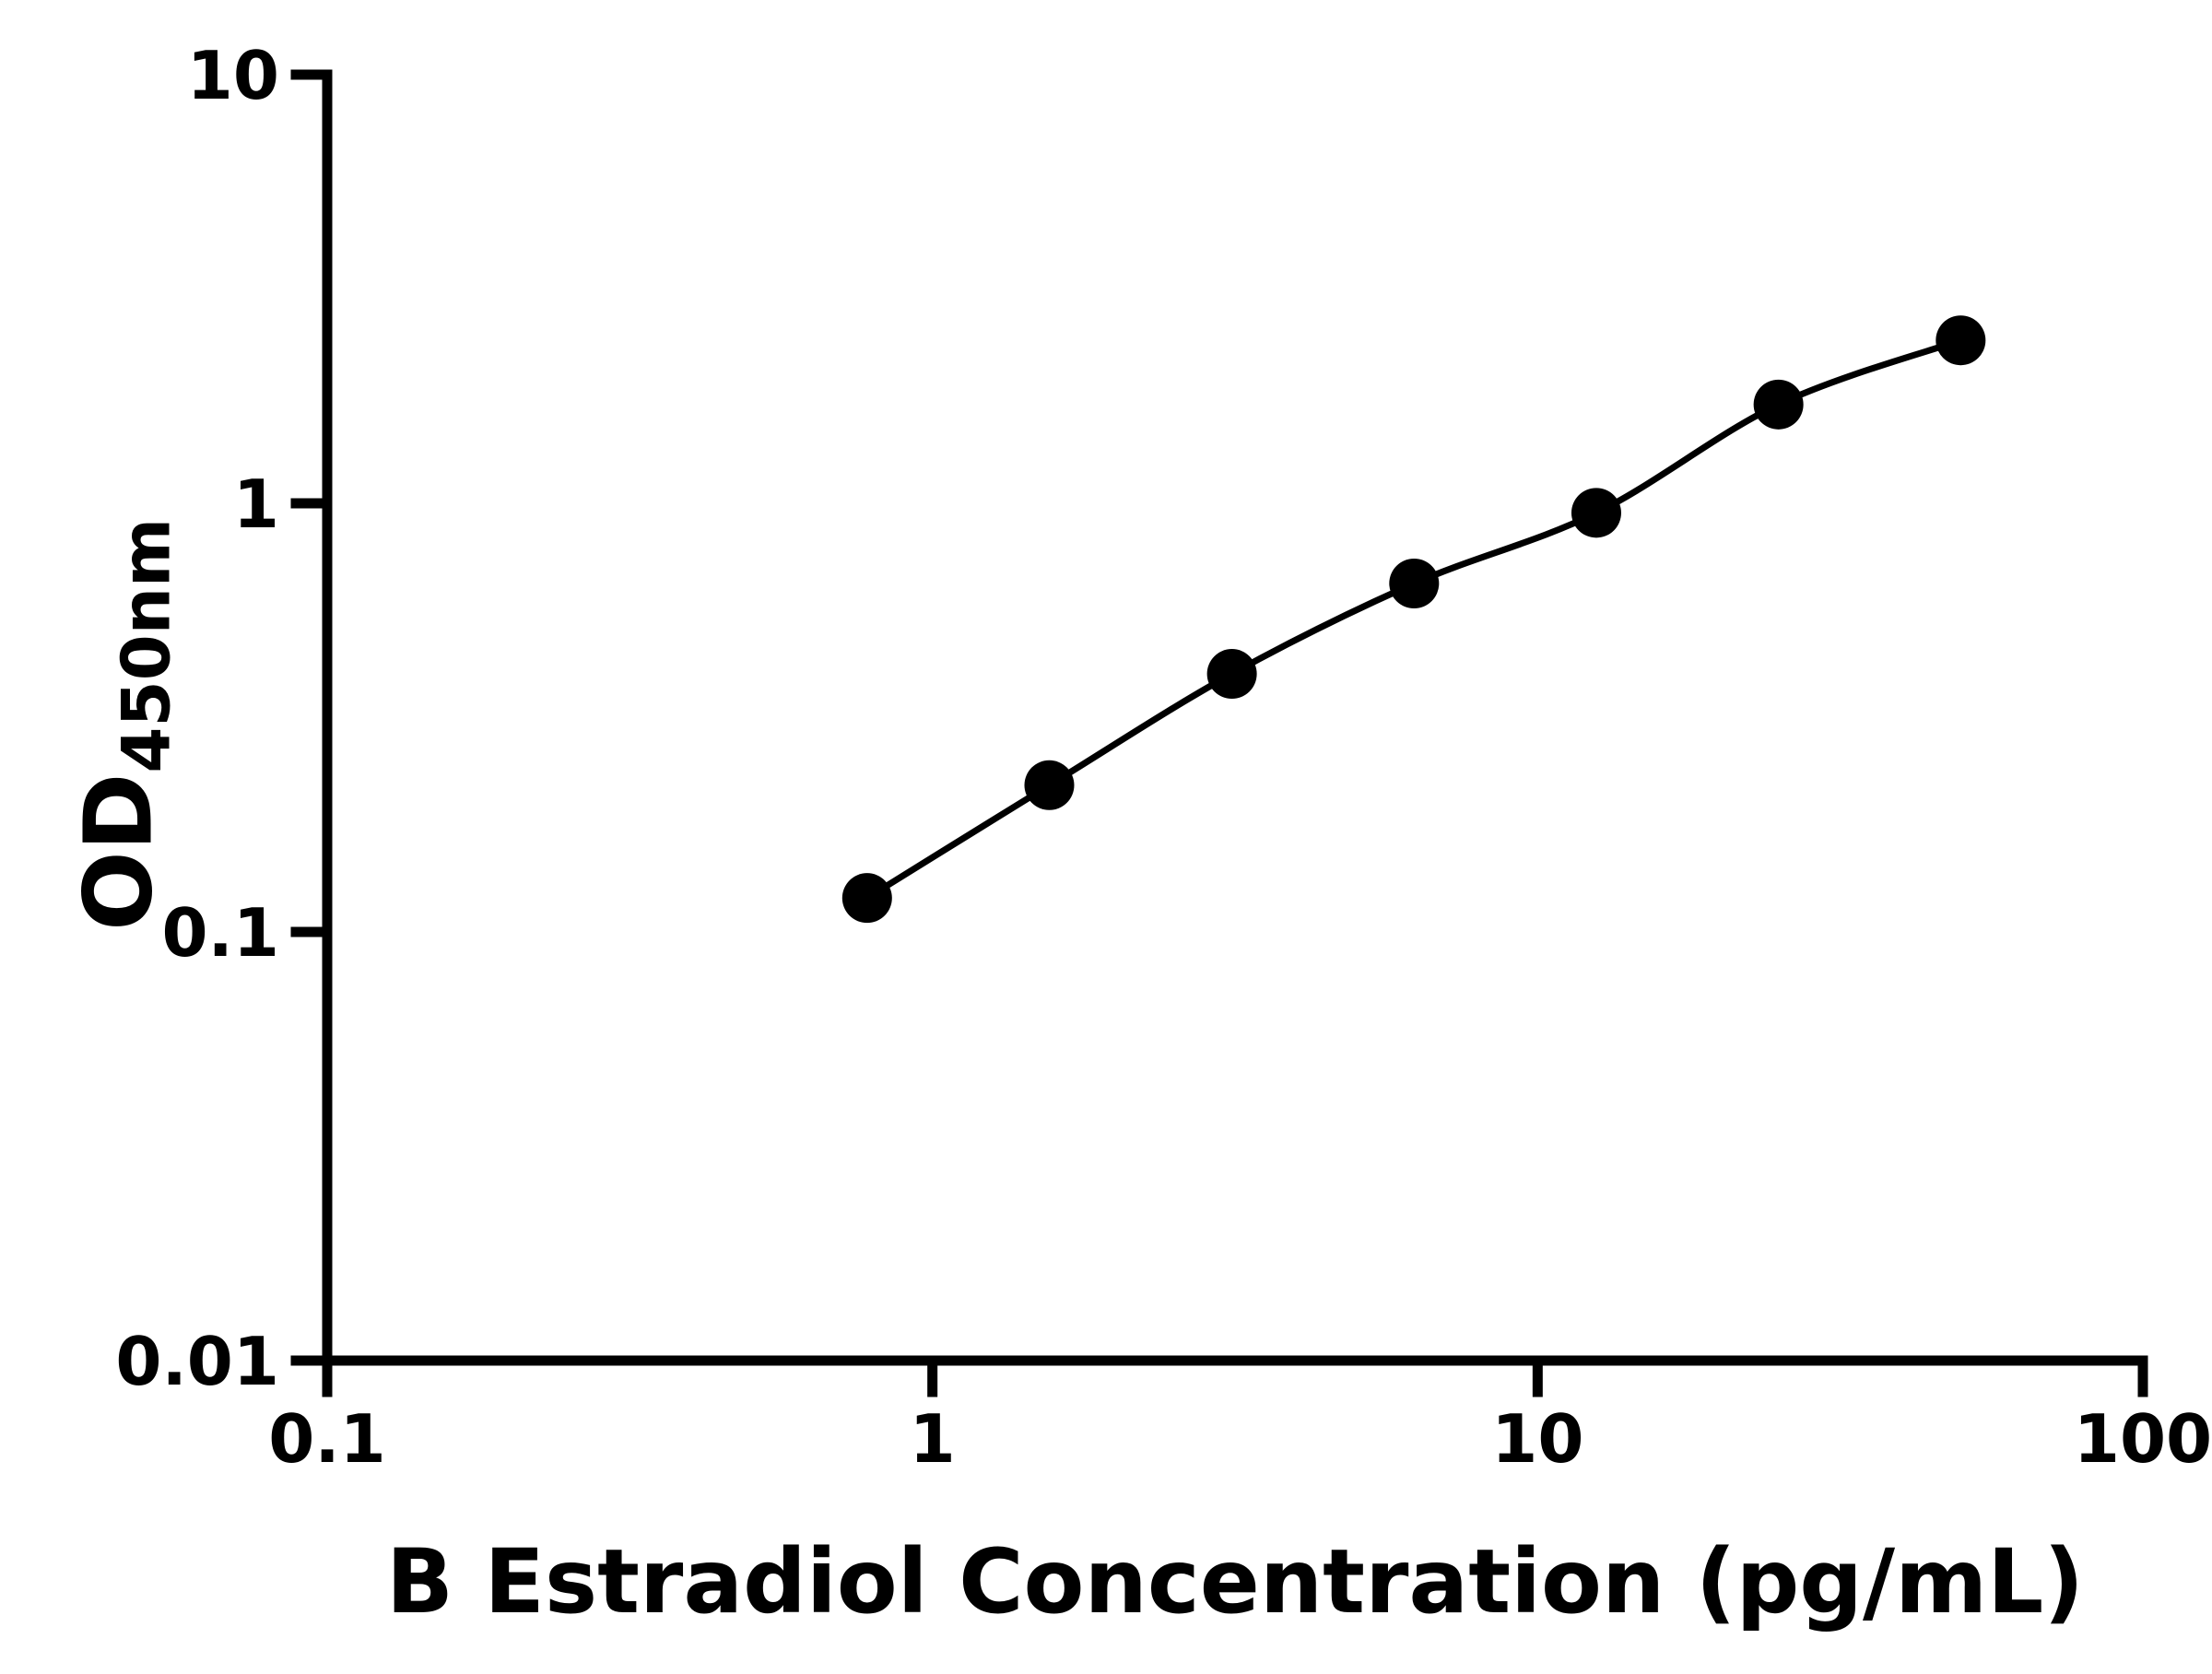 This screenshot has height=1674, width=2212. I want to click on x-axis-tick-label: 0.1, so click(327, 1439).